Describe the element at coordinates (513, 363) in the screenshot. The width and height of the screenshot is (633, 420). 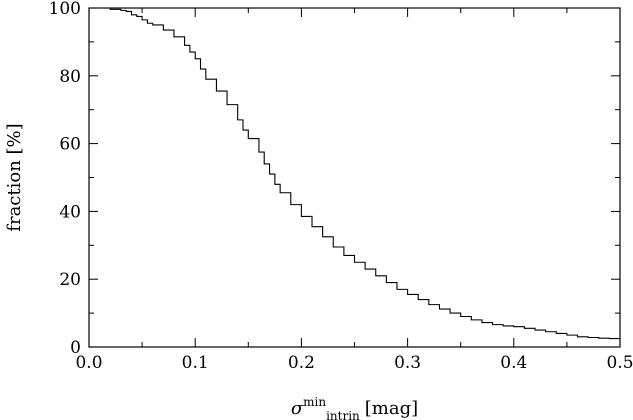
I see `x-tick-label: 0.4` at that location.